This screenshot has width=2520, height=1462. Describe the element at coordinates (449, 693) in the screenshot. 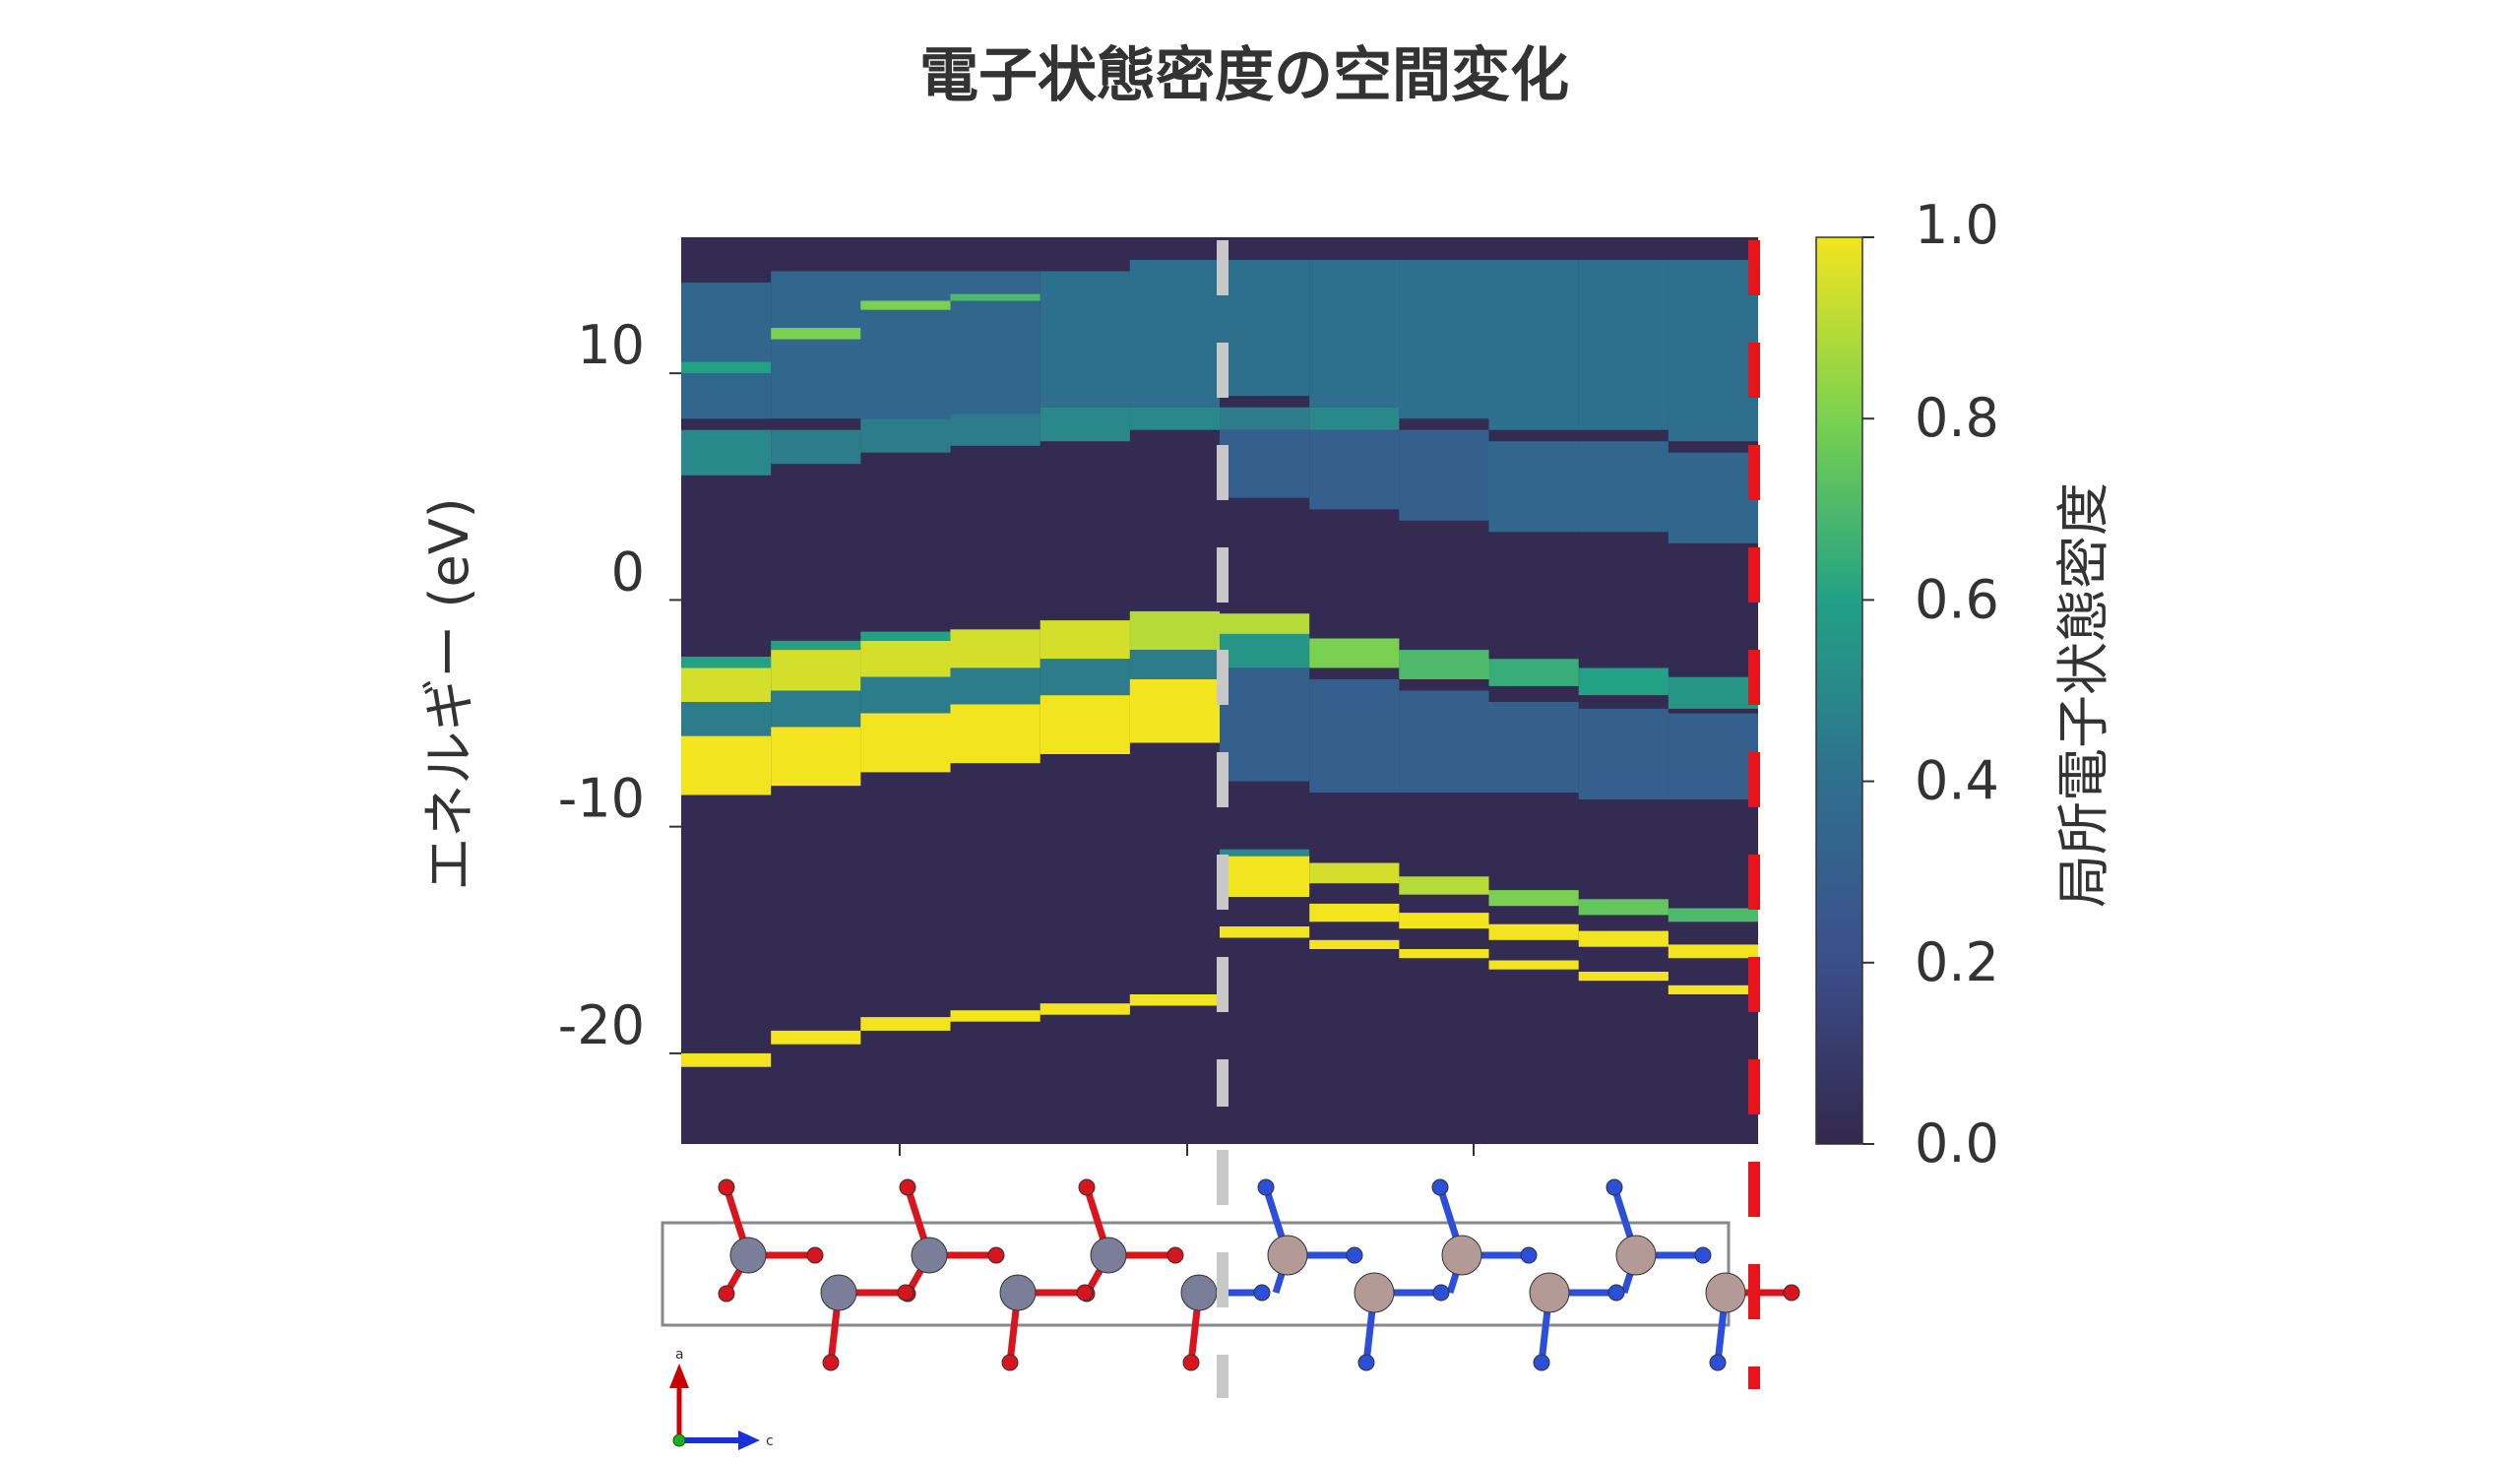

I see `y-axis-label: エネルギー (eV)` at that location.